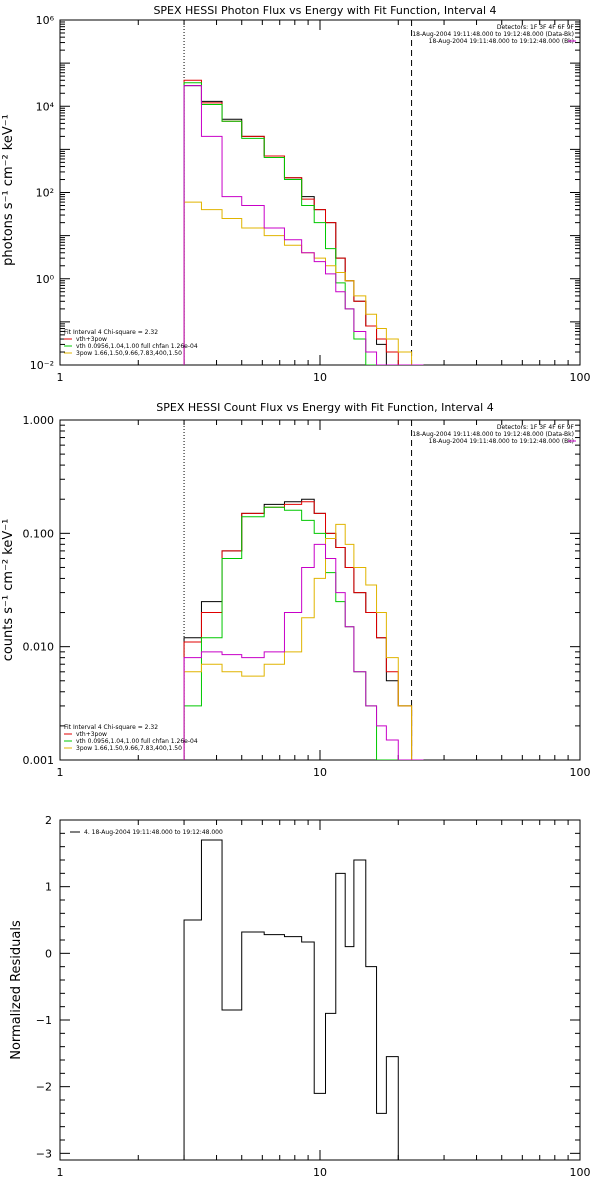 This screenshot has height=1200, width=600. What do you see at coordinates (44, 1020) in the screenshot?
I see `y-tick-label: −1` at bounding box center [44, 1020].